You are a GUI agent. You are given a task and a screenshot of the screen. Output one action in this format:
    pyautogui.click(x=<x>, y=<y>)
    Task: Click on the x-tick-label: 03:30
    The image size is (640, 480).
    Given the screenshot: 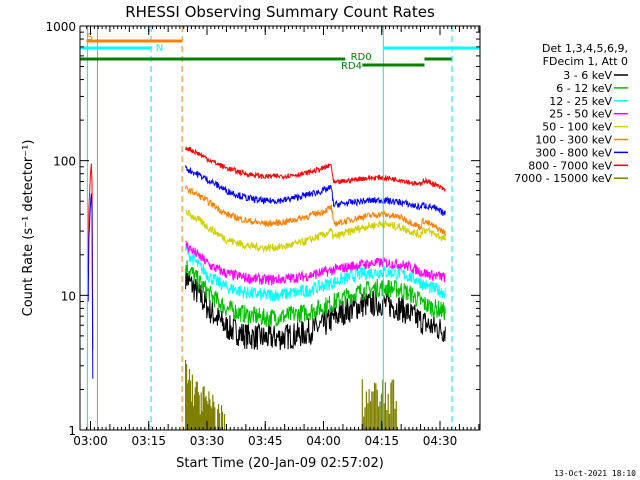 What is the action you would take?
    pyautogui.click(x=207, y=441)
    